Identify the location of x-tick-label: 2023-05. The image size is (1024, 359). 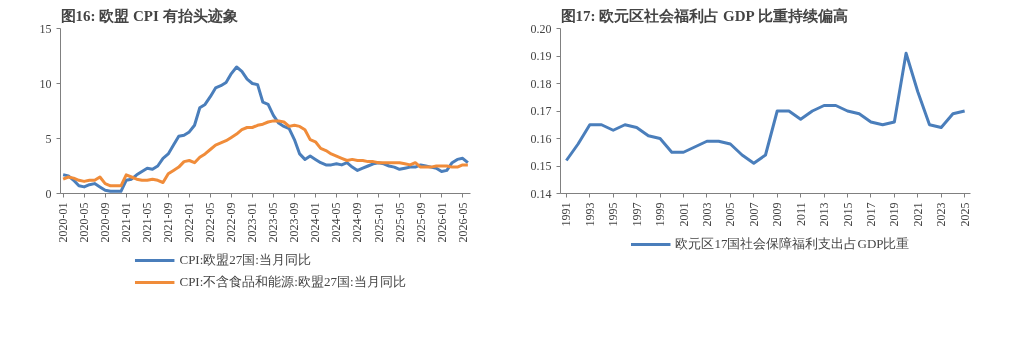
(273, 222).